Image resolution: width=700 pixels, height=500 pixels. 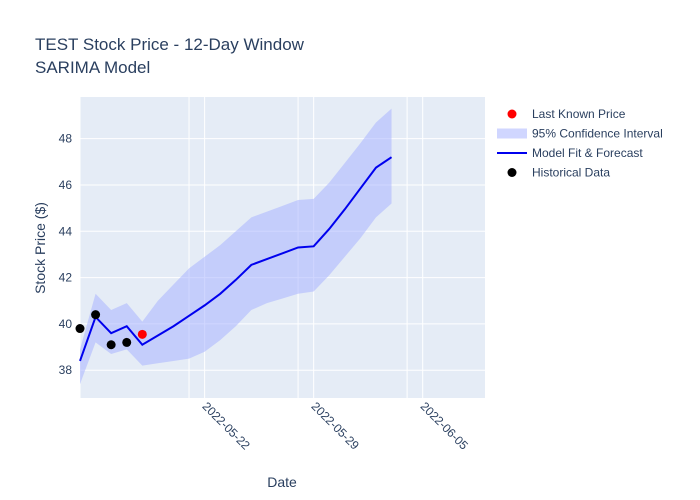 What do you see at coordinates (66, 185) in the screenshot?
I see `y-tick-label: 46` at bounding box center [66, 185].